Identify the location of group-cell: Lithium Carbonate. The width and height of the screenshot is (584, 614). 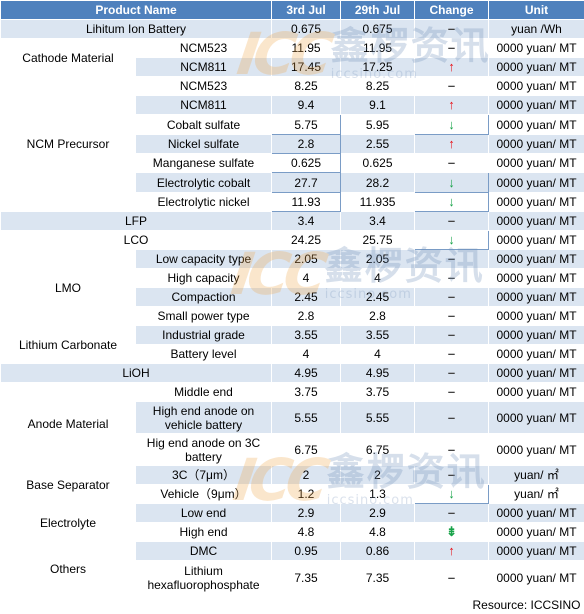
(68, 345).